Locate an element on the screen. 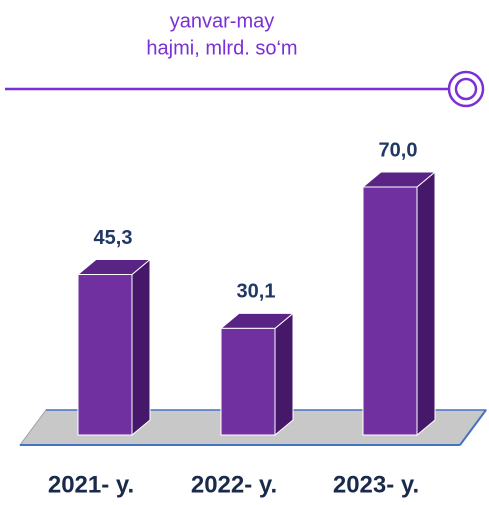  rule-ring is located at coordinates (466, 89).